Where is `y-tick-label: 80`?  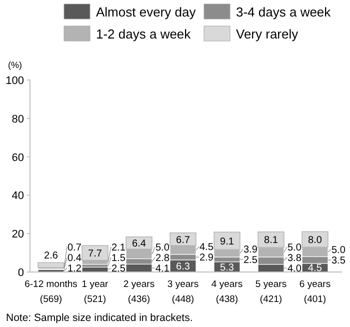
y-tick-label: 80 is located at coordinates (18, 119).